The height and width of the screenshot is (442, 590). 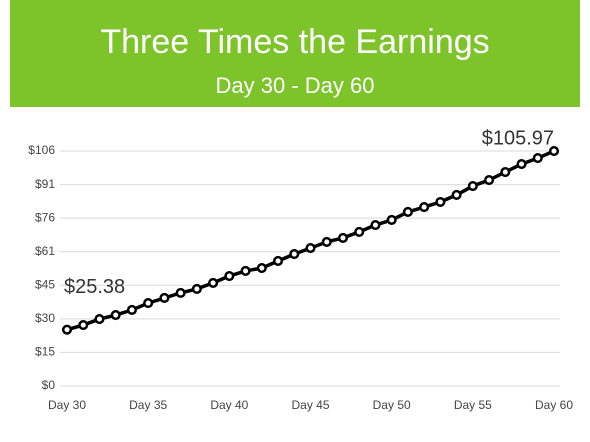 I want to click on y-tick-label: $106, so click(x=41, y=150).